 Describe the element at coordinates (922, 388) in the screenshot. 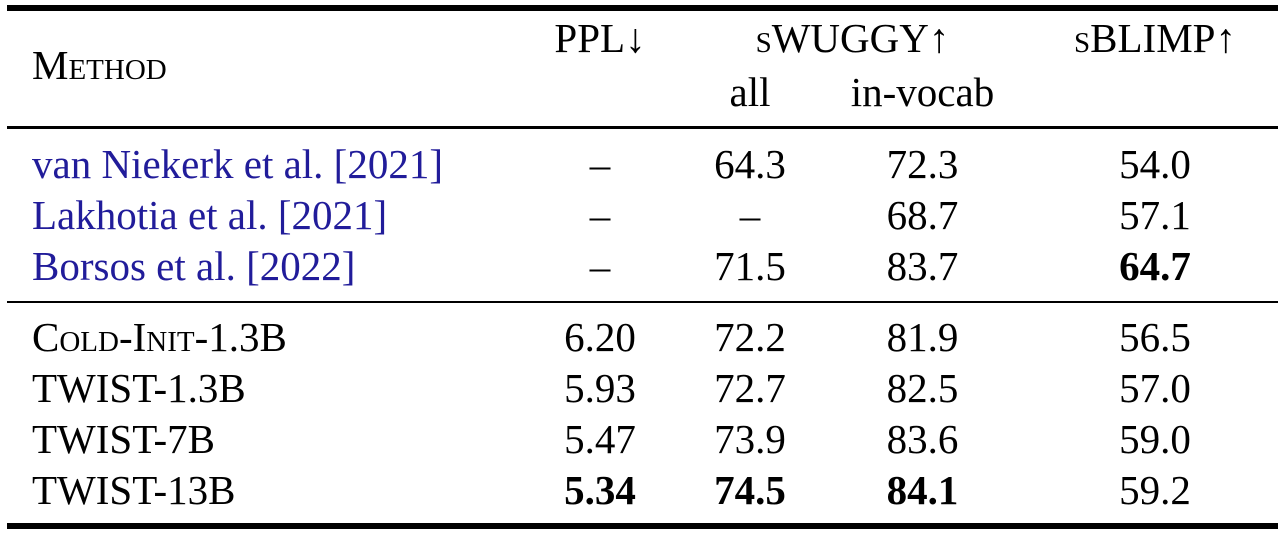

I see `swuggy-invocab-cell: 82.5` at that location.